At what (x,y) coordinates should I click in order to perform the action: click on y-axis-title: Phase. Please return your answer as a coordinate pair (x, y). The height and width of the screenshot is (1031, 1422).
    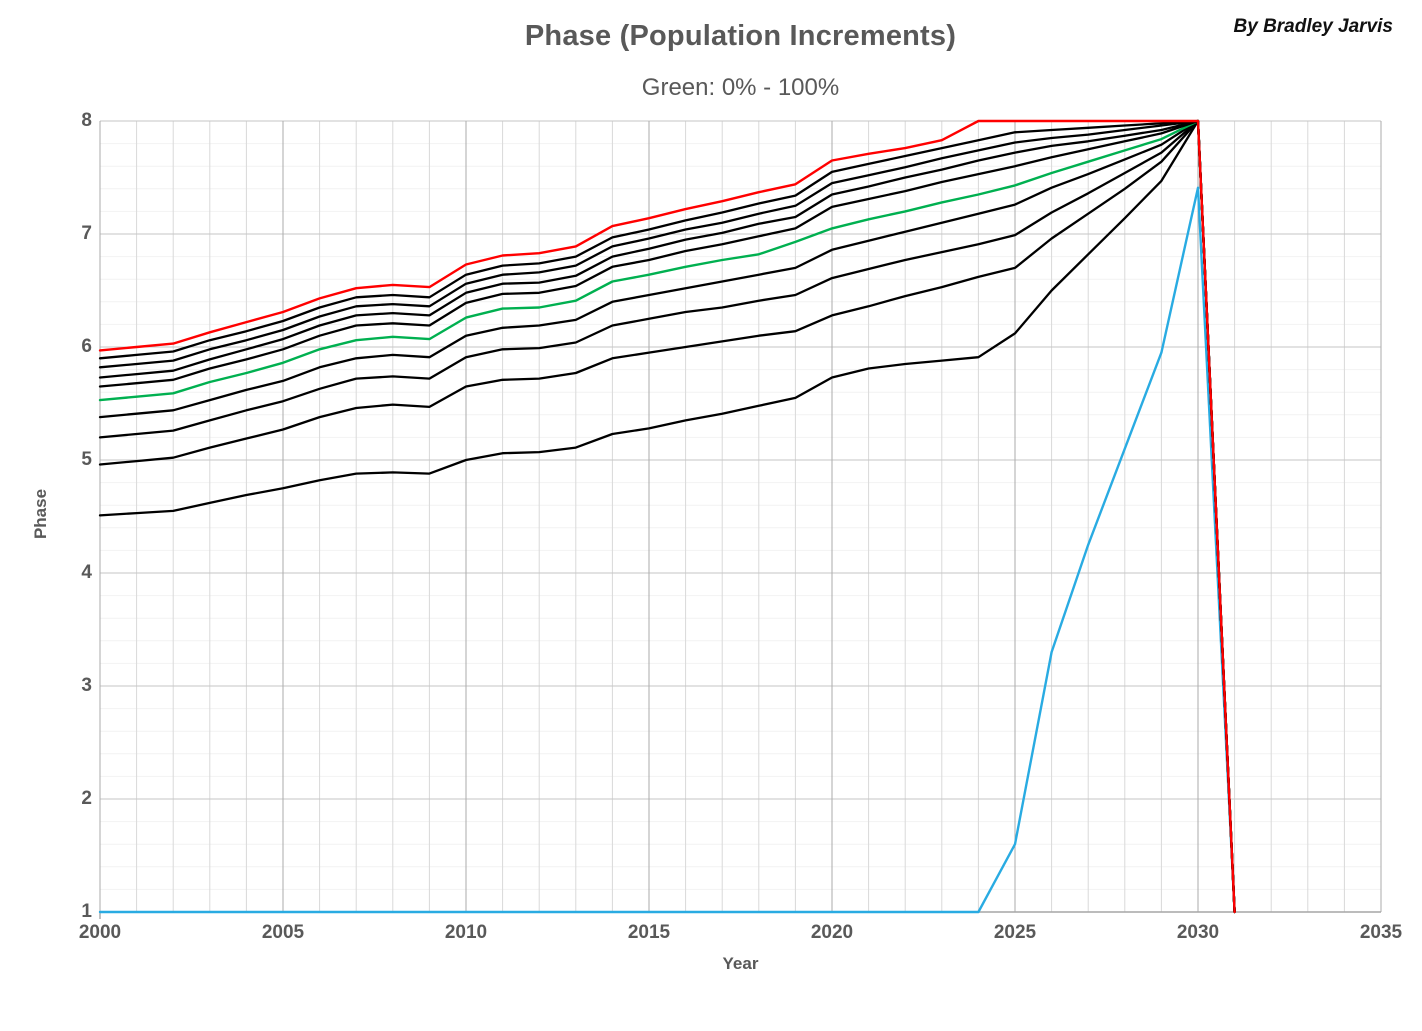
    Looking at the image, I should click on (40, 514).